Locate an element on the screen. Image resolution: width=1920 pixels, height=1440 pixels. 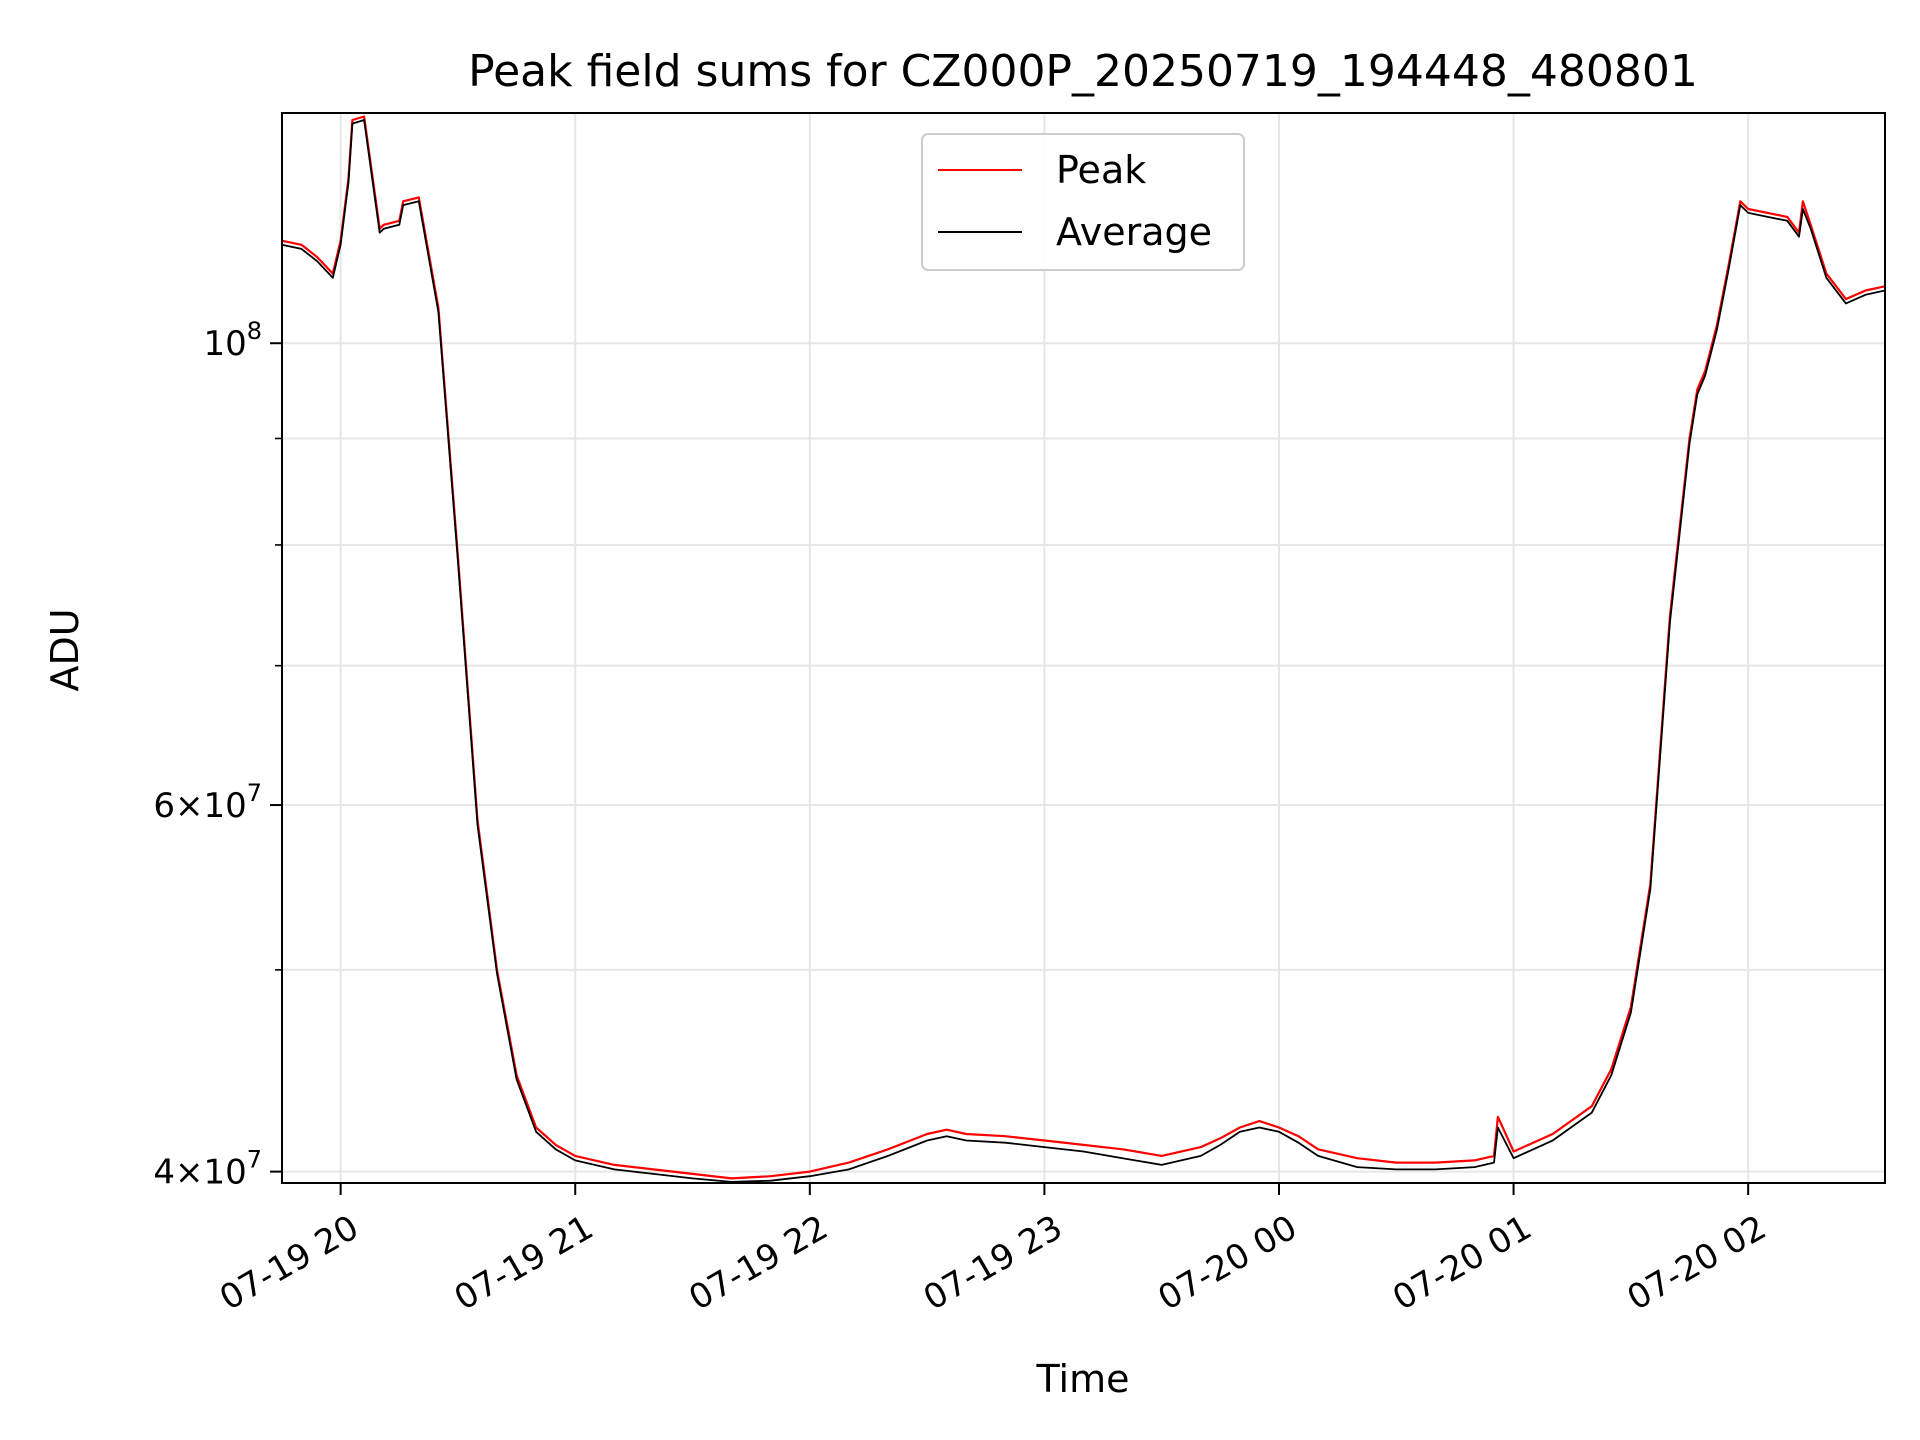
y-tick-label: 4×107 is located at coordinates (207, 1169).